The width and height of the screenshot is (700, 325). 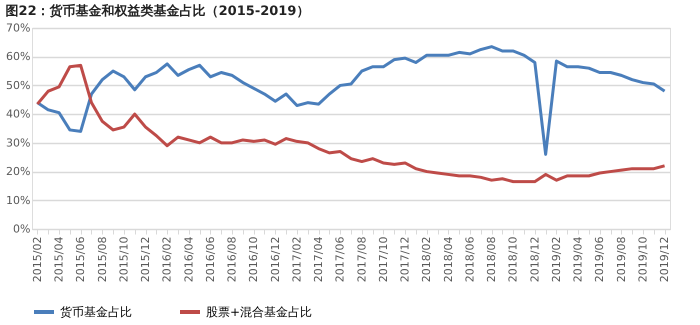 What do you see at coordinates (361, 259) in the screenshot?
I see `x-tick-label: 2017/08` at bounding box center [361, 259].